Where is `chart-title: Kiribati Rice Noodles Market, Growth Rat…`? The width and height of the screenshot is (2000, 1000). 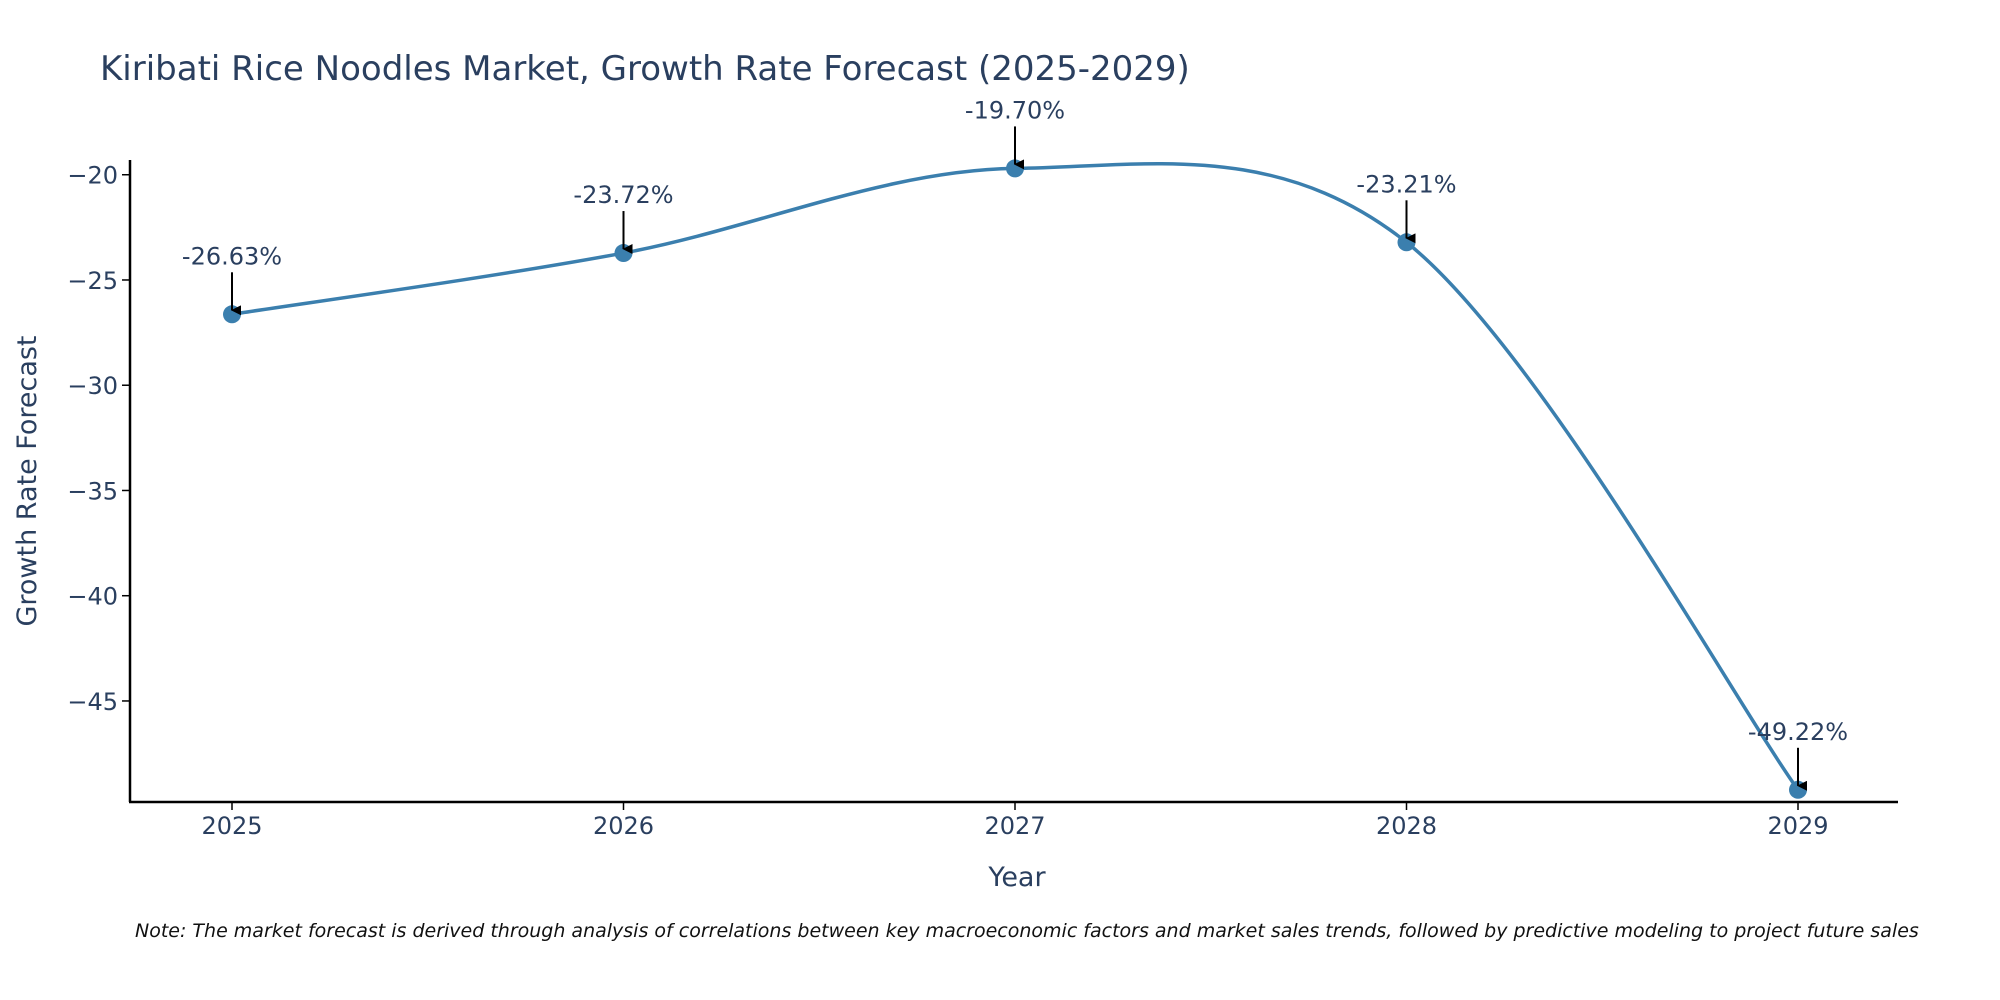
chart-title: Kiribati Rice Noodles Market, Growth Rat… is located at coordinates (645, 69).